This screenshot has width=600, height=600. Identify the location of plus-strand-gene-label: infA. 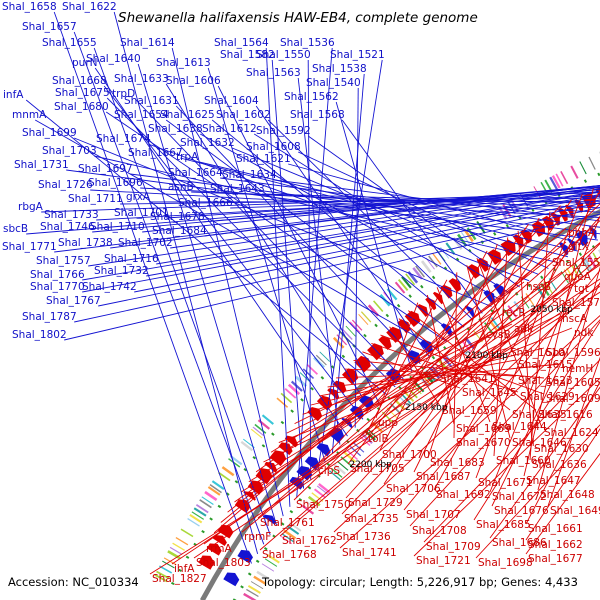
(13, 95).